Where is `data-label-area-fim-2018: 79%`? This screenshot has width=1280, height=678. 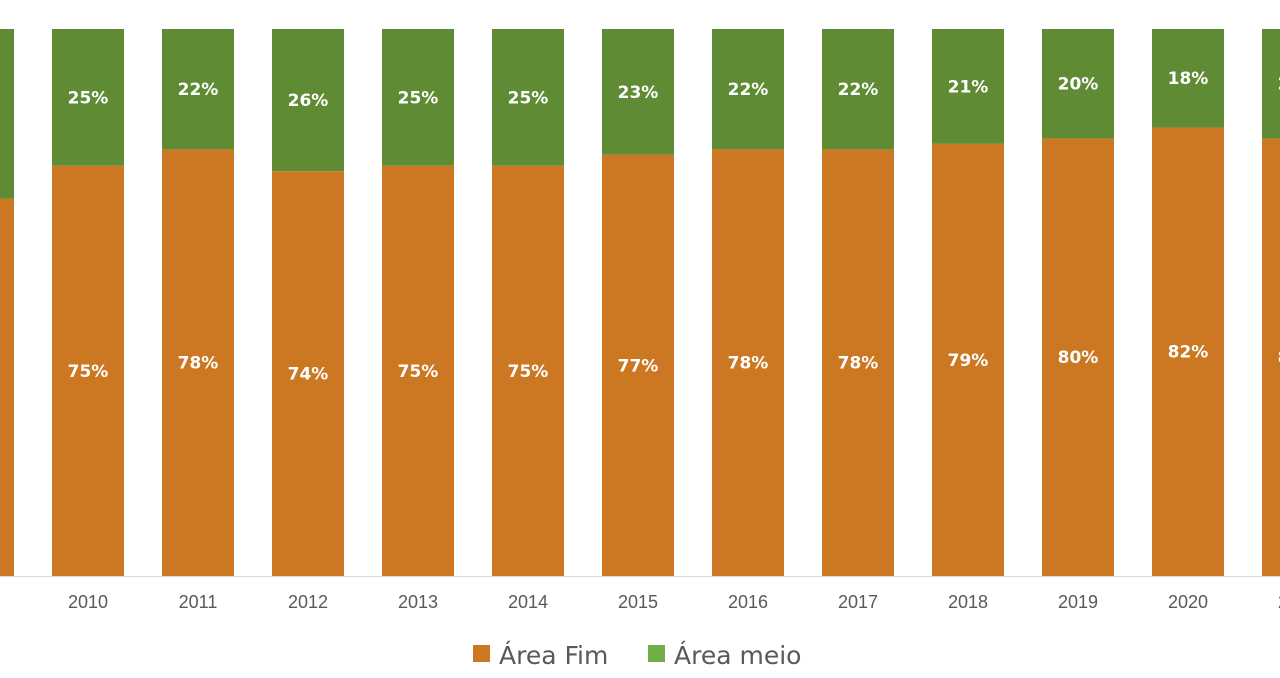 data-label-area-fim-2018: 79% is located at coordinates (968, 361).